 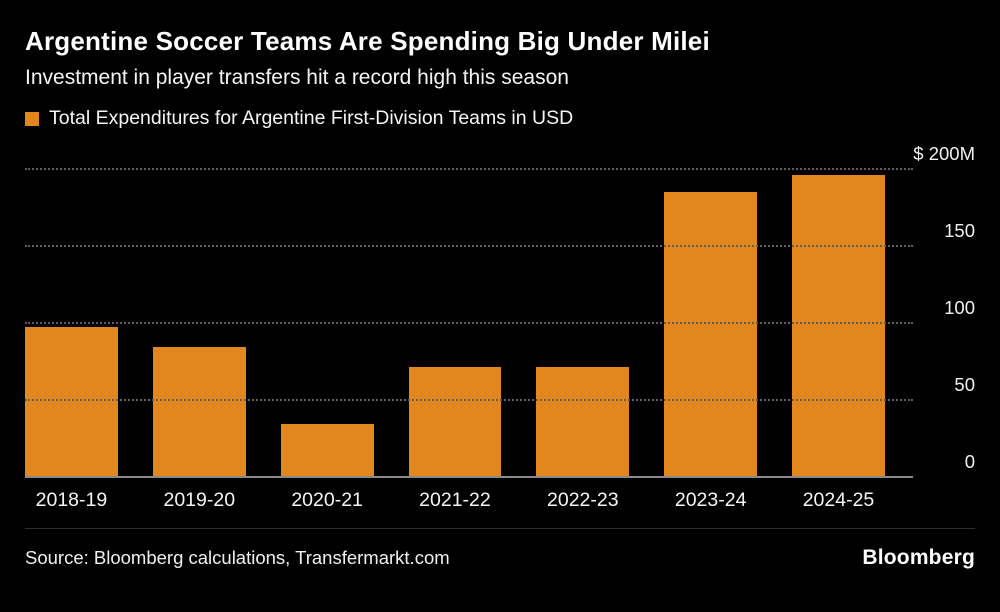 I want to click on y-tick-label: 0, so click(x=969, y=461).